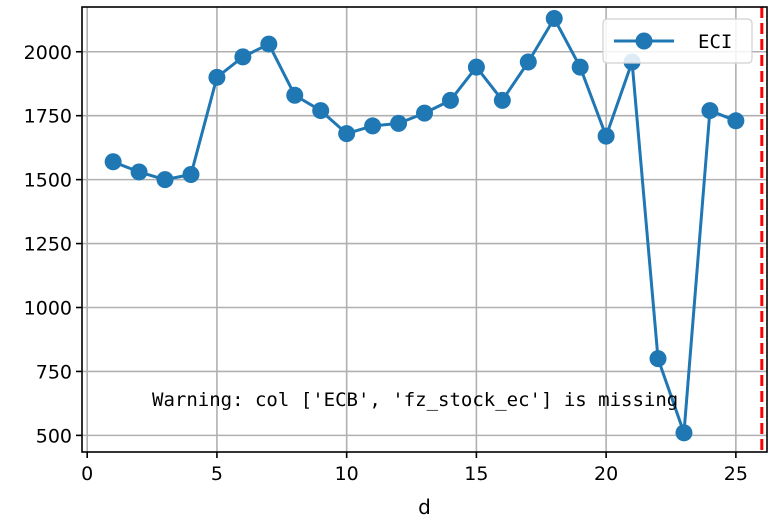  I want to click on legend: ECI, so click(677, 41).